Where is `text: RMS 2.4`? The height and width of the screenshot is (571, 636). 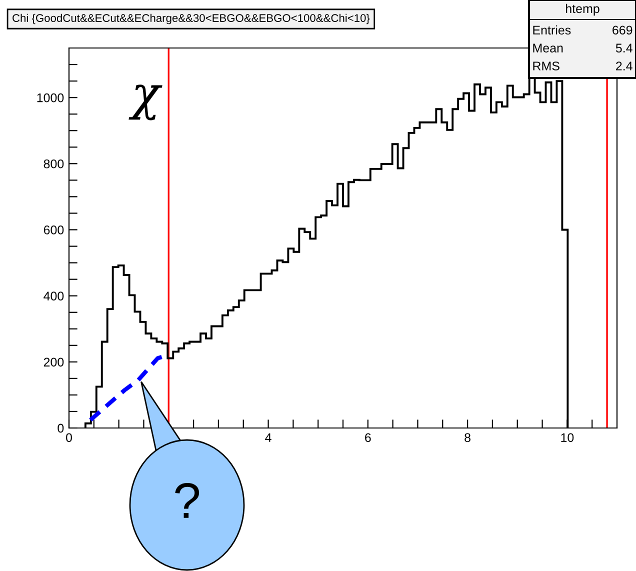 text: RMS 2.4 is located at coordinates (582, 66).